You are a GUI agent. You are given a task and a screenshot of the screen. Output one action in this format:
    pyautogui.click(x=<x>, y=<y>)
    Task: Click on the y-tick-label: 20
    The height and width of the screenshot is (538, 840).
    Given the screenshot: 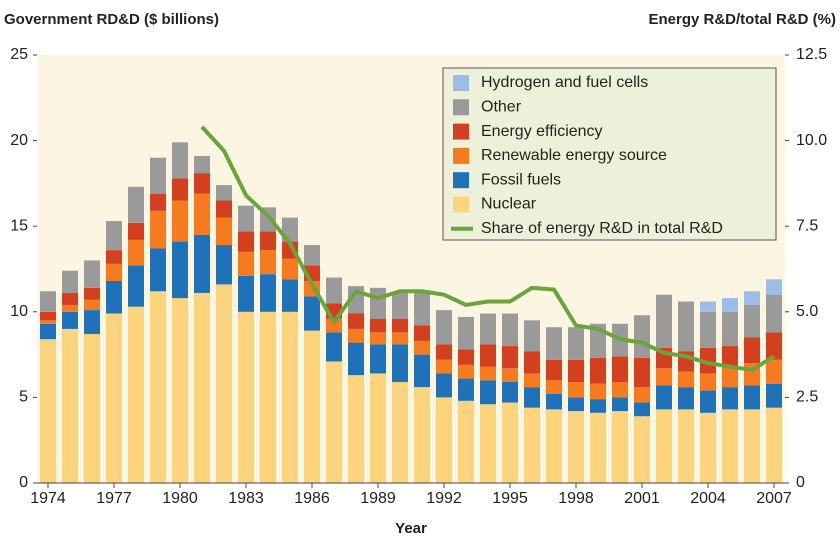 What is the action you would take?
    pyautogui.click(x=19, y=140)
    